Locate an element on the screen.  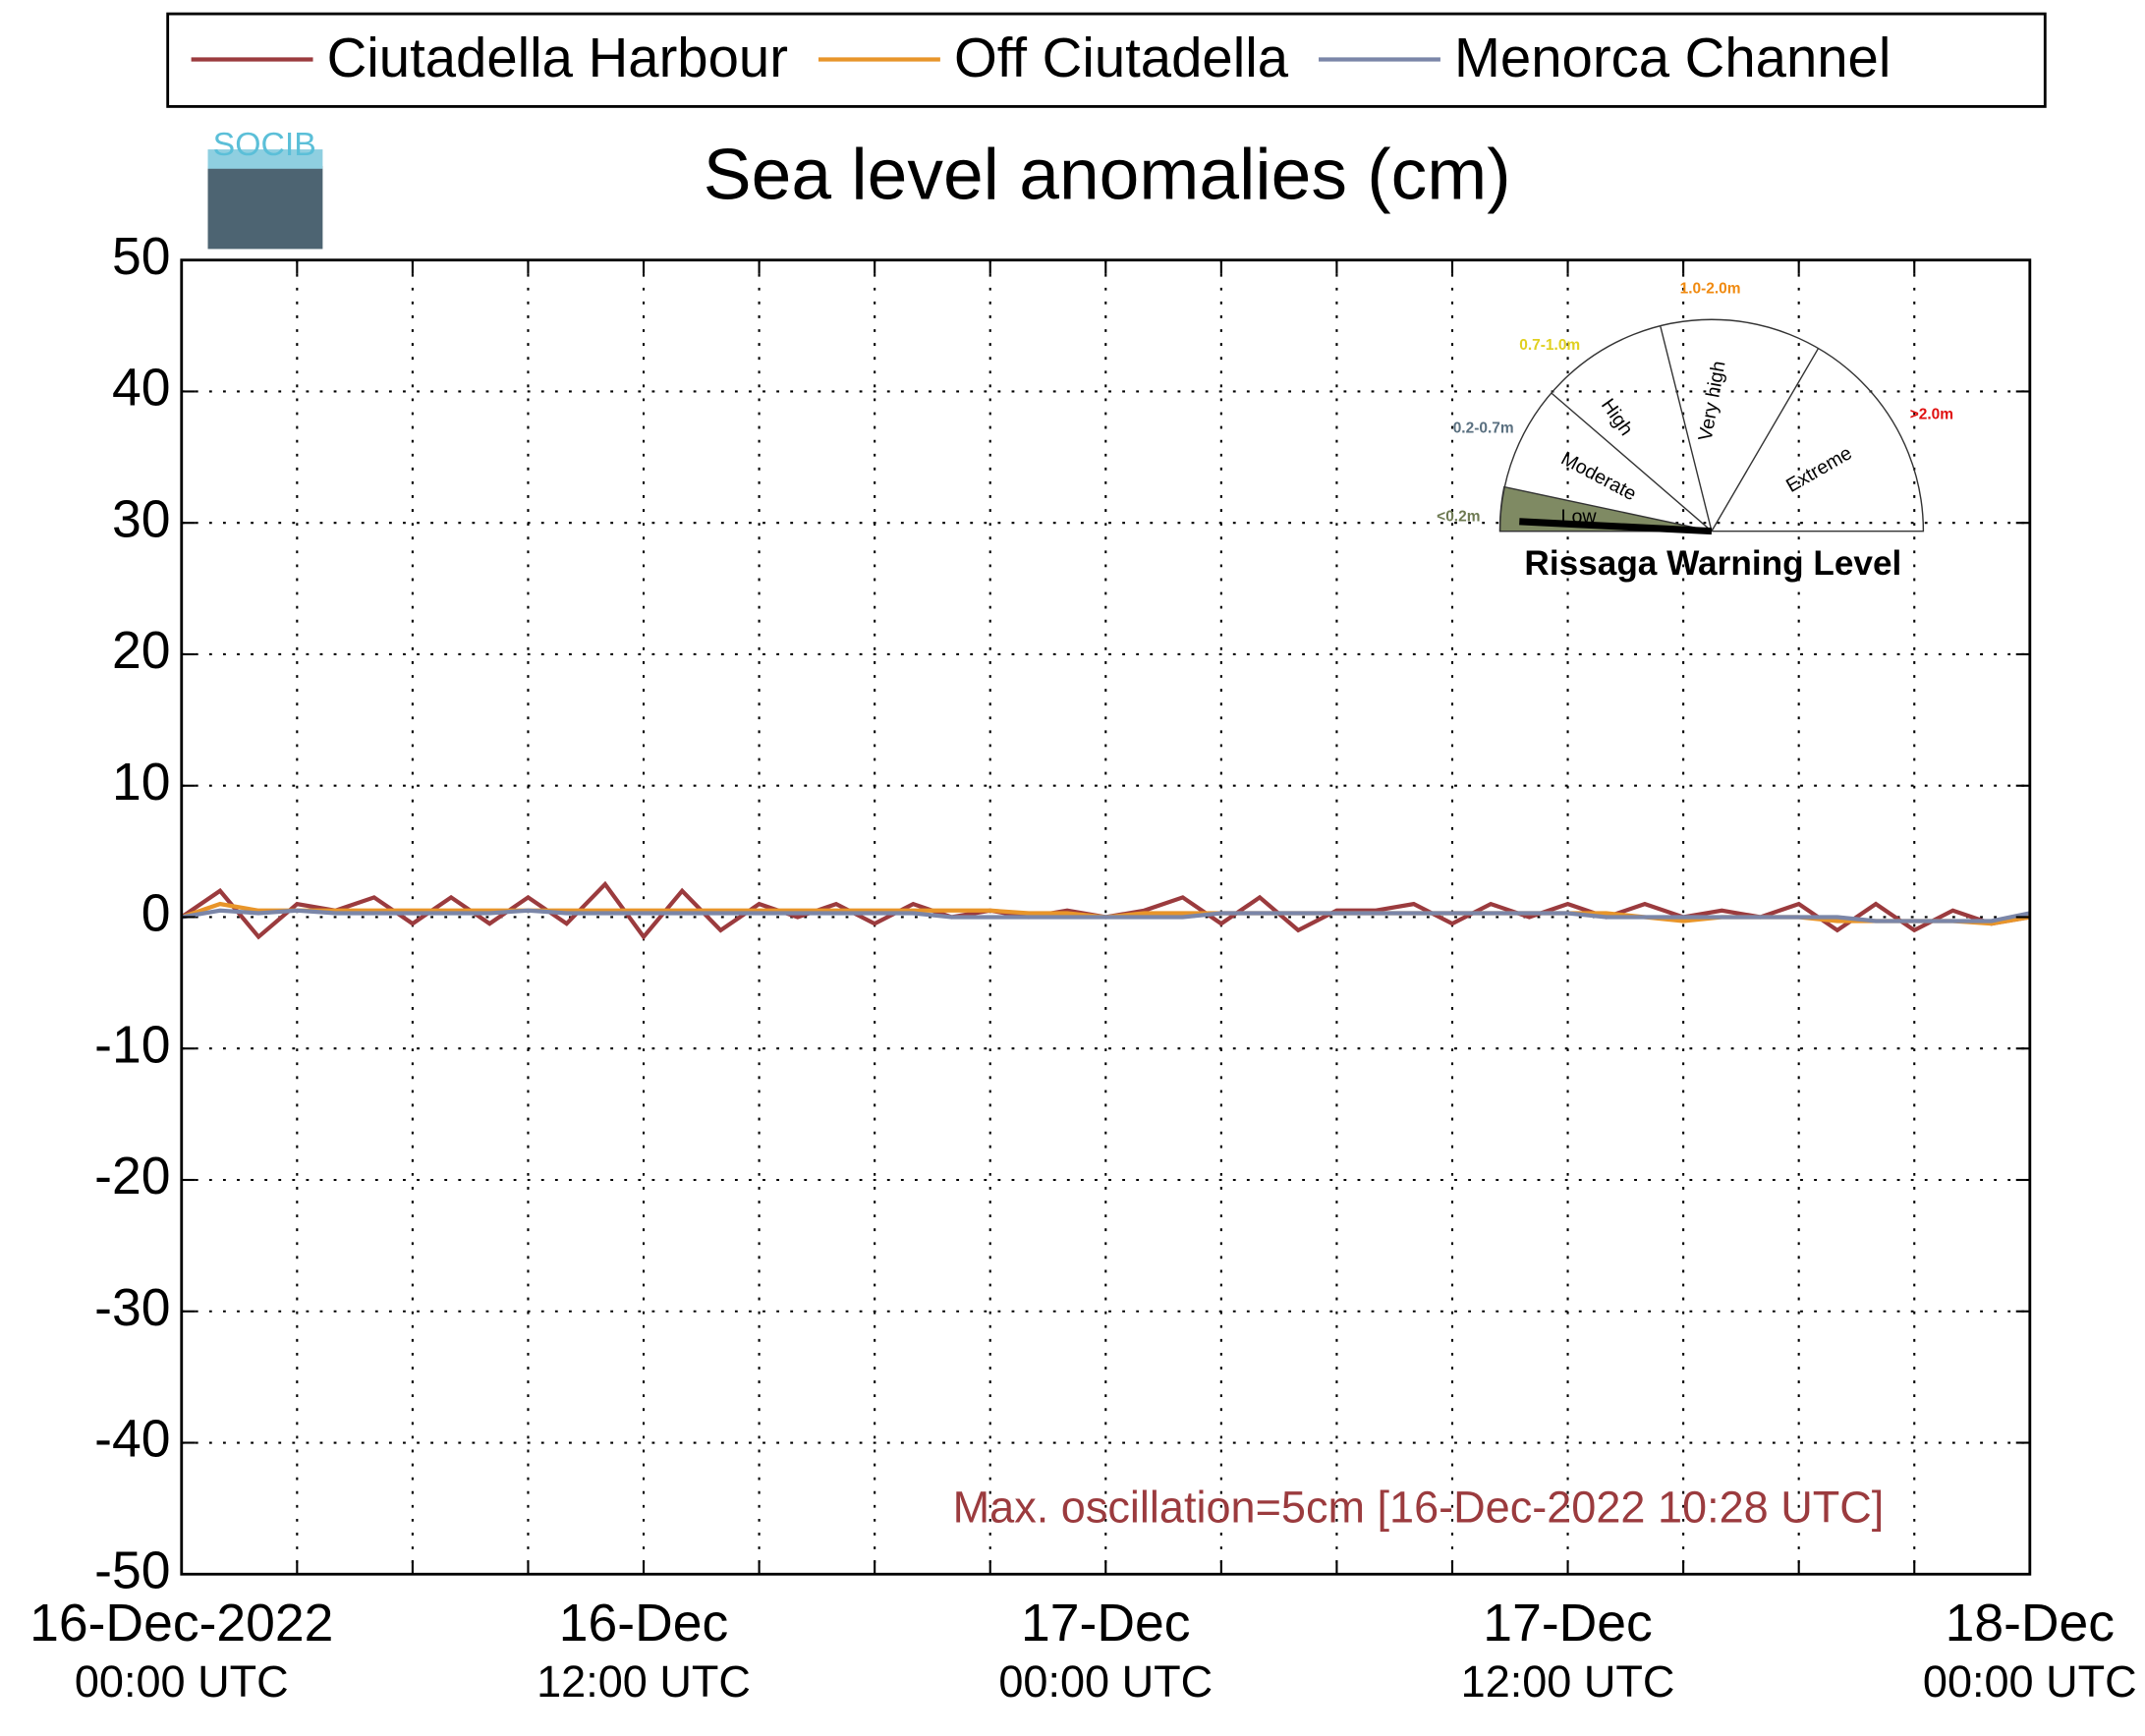
y-tick-label: 50 is located at coordinates (141, 257).